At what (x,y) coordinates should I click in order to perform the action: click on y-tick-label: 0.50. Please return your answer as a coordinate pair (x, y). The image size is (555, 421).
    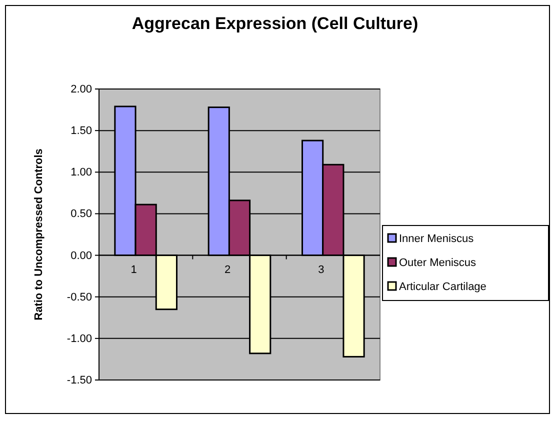
    Looking at the image, I should click on (81, 214).